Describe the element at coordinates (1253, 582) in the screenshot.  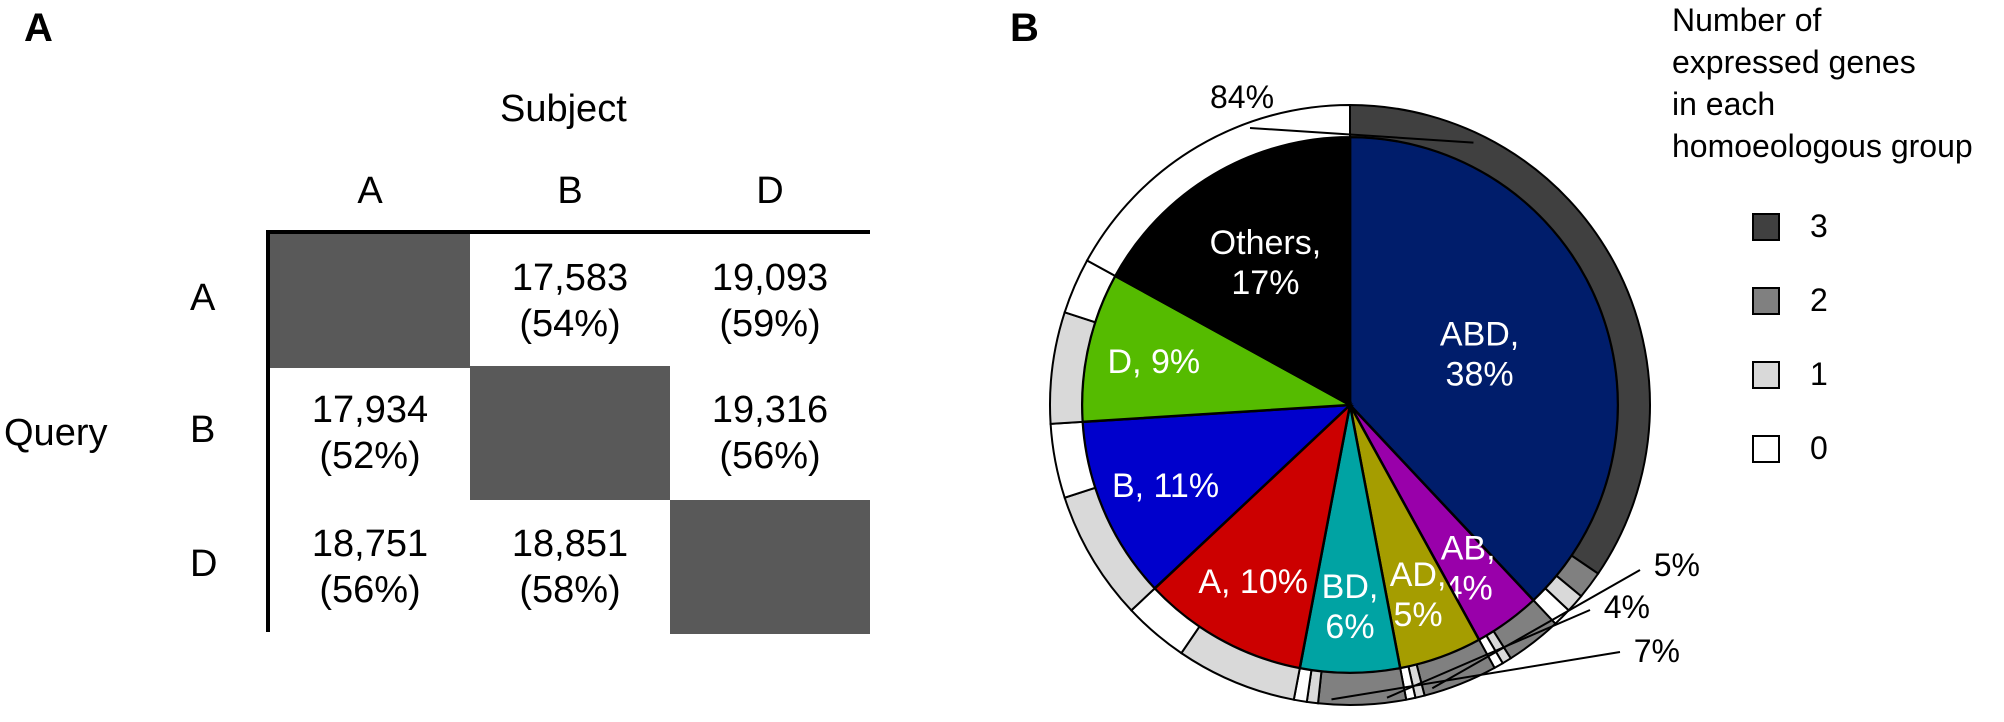
I see `slice-label: A, 10%` at that location.